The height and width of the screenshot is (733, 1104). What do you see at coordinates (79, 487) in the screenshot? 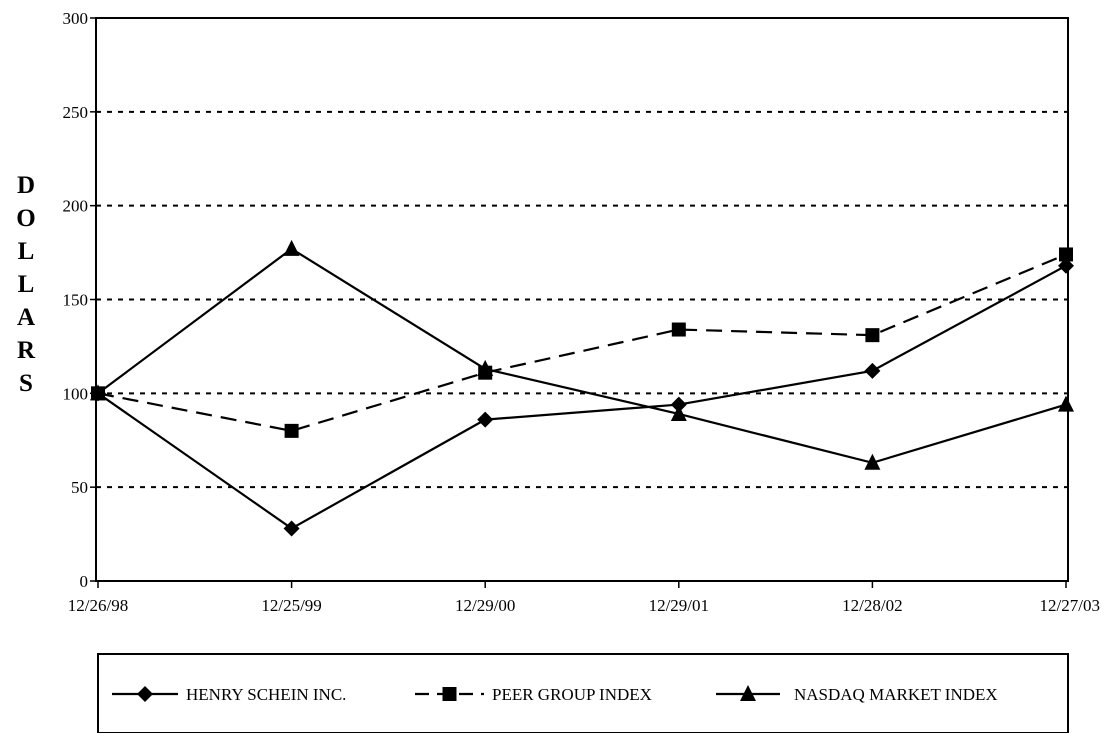
I see `y-tick-label-50: 50` at bounding box center [79, 487].